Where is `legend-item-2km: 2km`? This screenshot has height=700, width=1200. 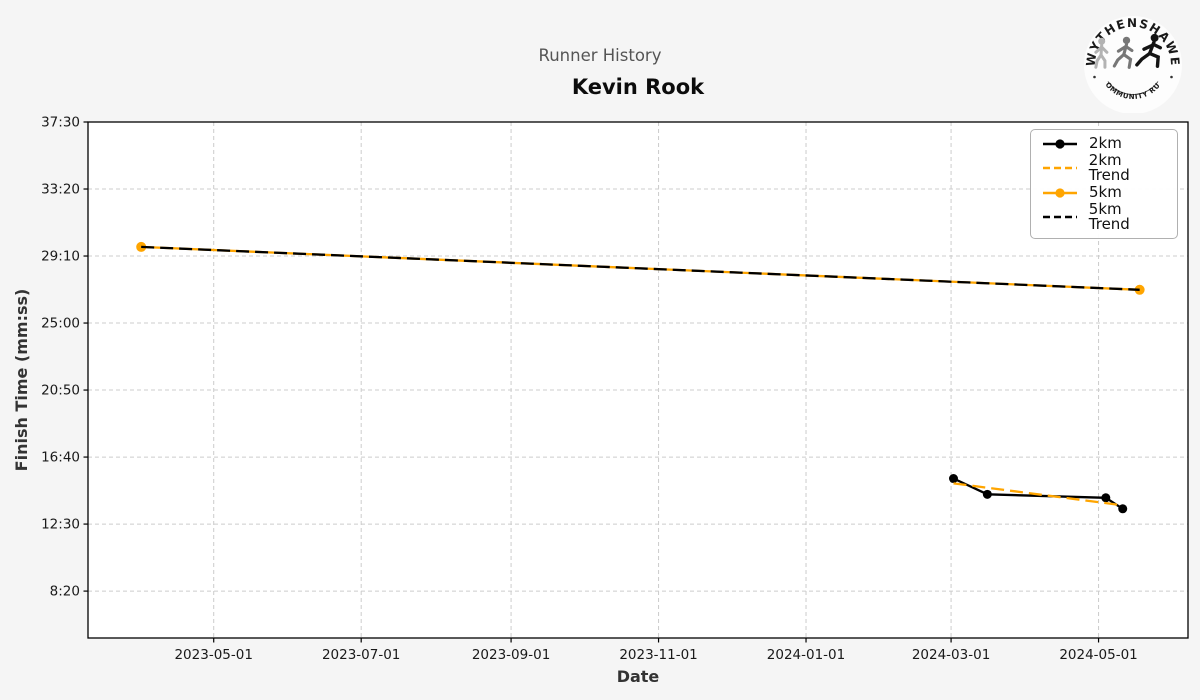
legend-item-2km: 2km is located at coordinates (1104, 144).